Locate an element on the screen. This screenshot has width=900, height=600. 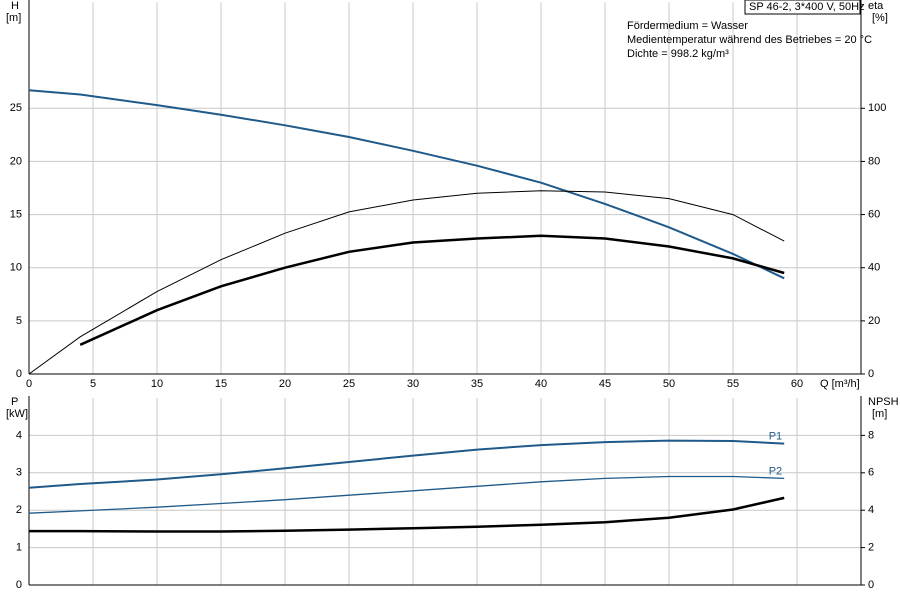
y2-tick-label: 100 is located at coordinates (877, 108).